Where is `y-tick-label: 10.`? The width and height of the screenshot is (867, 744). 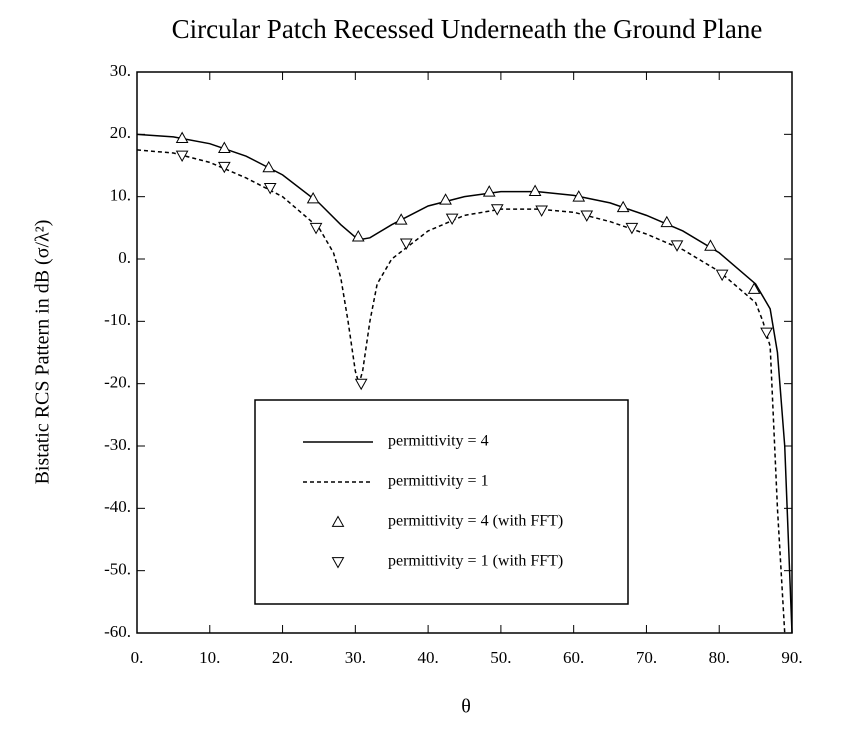 y-tick-label: 10. is located at coordinates (120, 195).